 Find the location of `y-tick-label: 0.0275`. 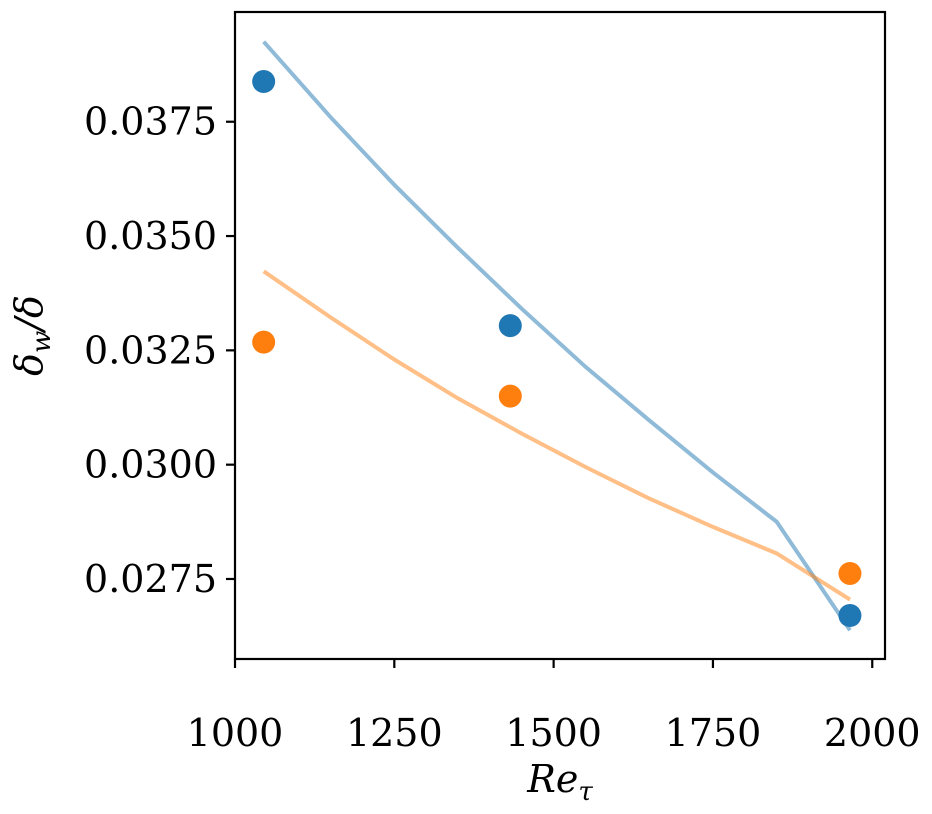

y-tick-label: 0.0275 is located at coordinates (150, 579).